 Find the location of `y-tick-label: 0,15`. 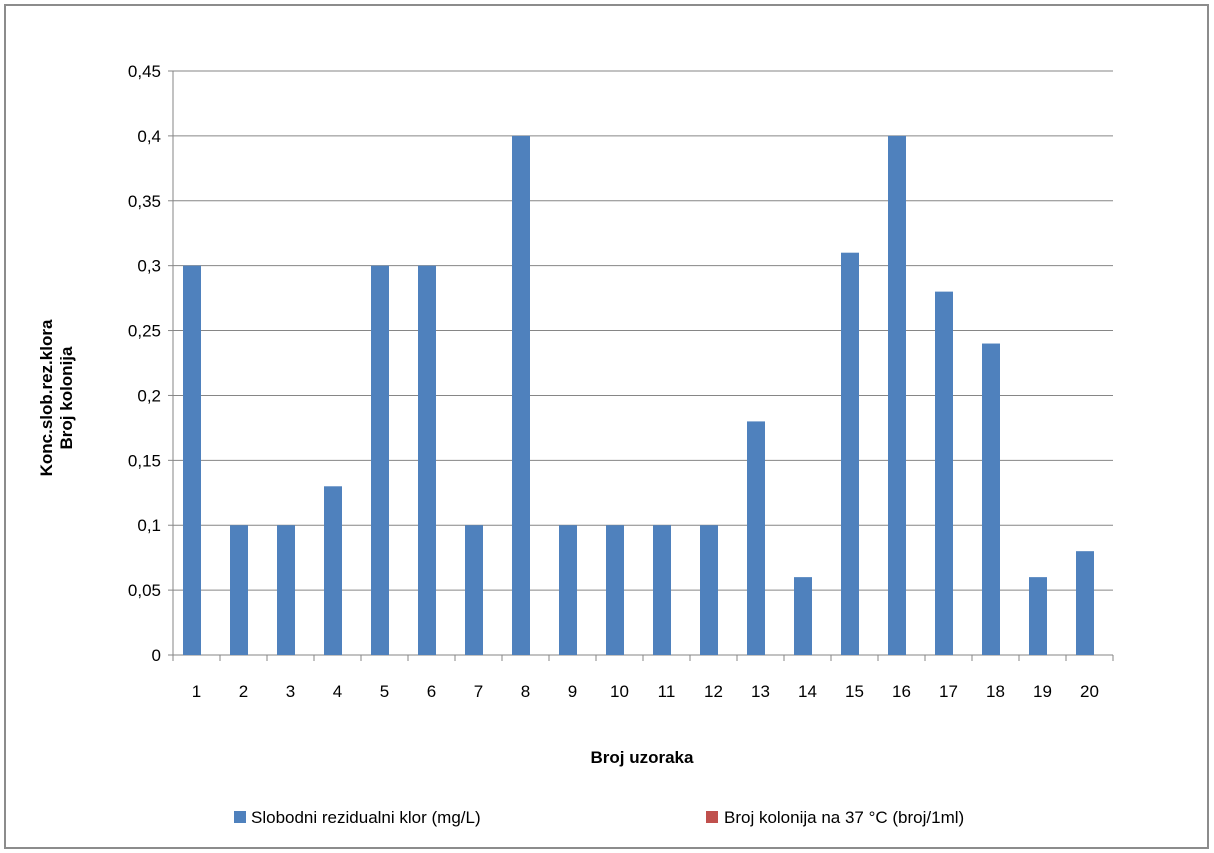

y-tick-label: 0,15 is located at coordinates (144, 460).